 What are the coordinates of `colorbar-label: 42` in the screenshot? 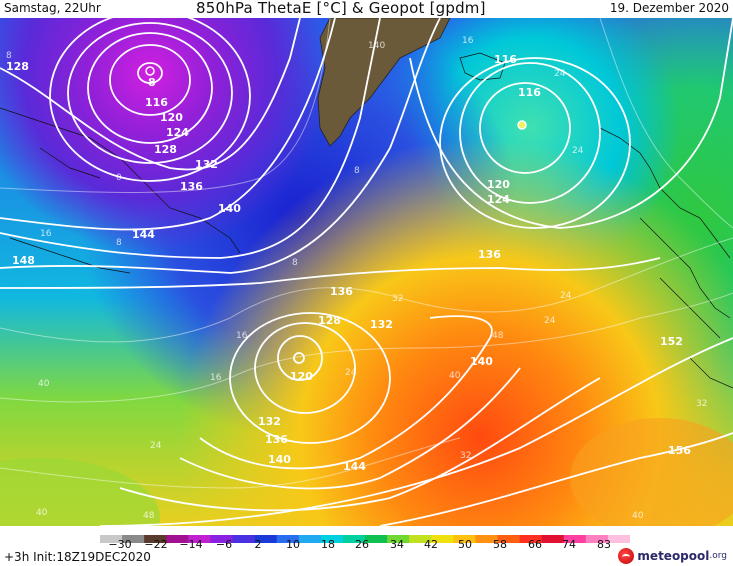 It's located at (431, 544).